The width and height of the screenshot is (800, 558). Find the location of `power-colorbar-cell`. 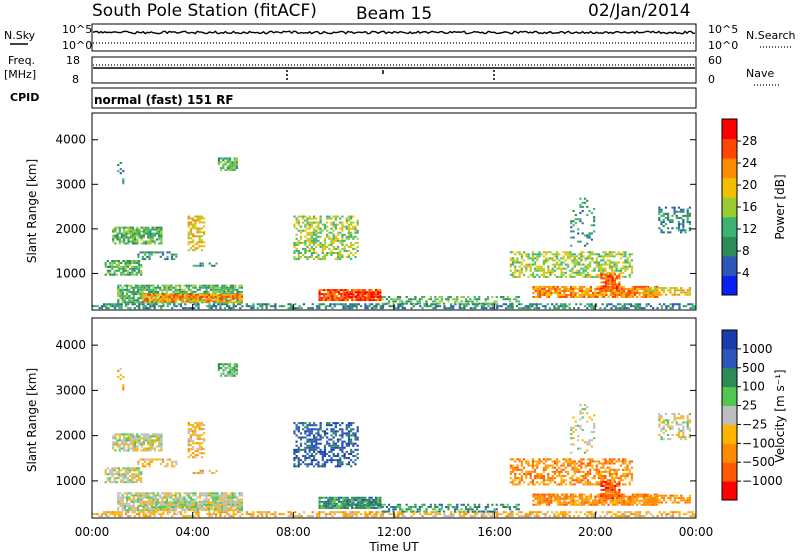

power-colorbar-cell is located at coordinates (729, 129).